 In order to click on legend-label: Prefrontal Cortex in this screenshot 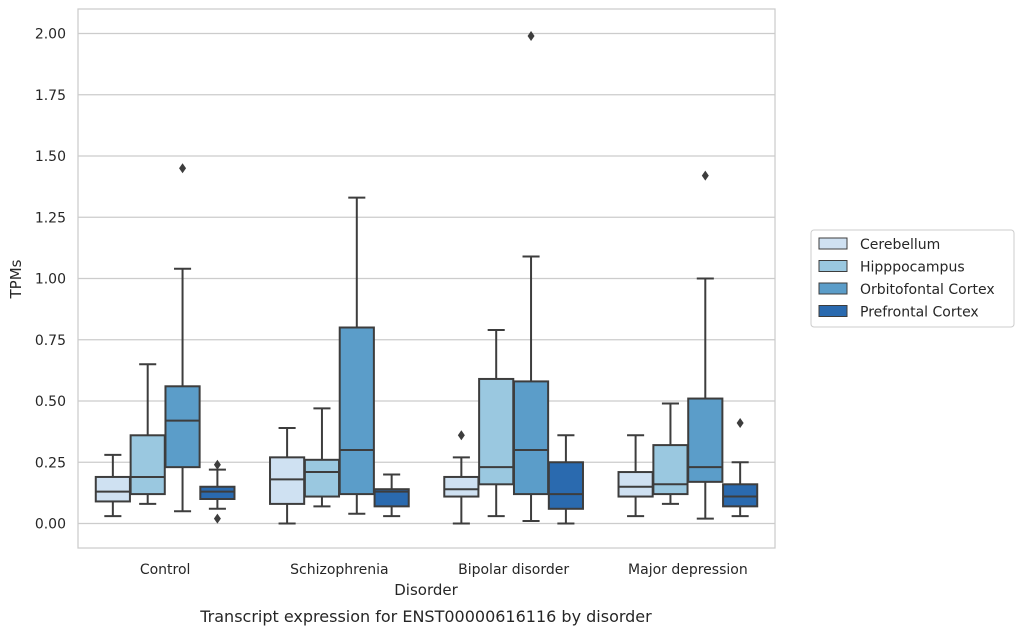, I will do `click(919, 313)`.